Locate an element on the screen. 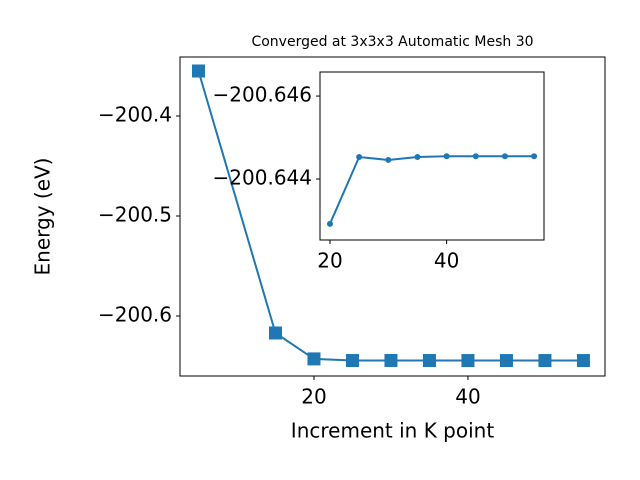 The width and height of the screenshot is (640, 480). chart-title: Converged at 3x3x3 Automatic Mesh 30 is located at coordinates (392, 42).